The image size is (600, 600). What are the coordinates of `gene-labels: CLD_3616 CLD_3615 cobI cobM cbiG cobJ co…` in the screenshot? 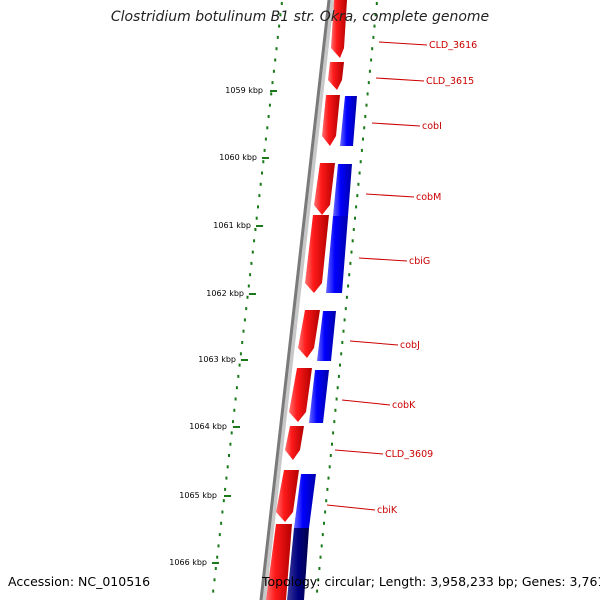 It's located at (427, 278).